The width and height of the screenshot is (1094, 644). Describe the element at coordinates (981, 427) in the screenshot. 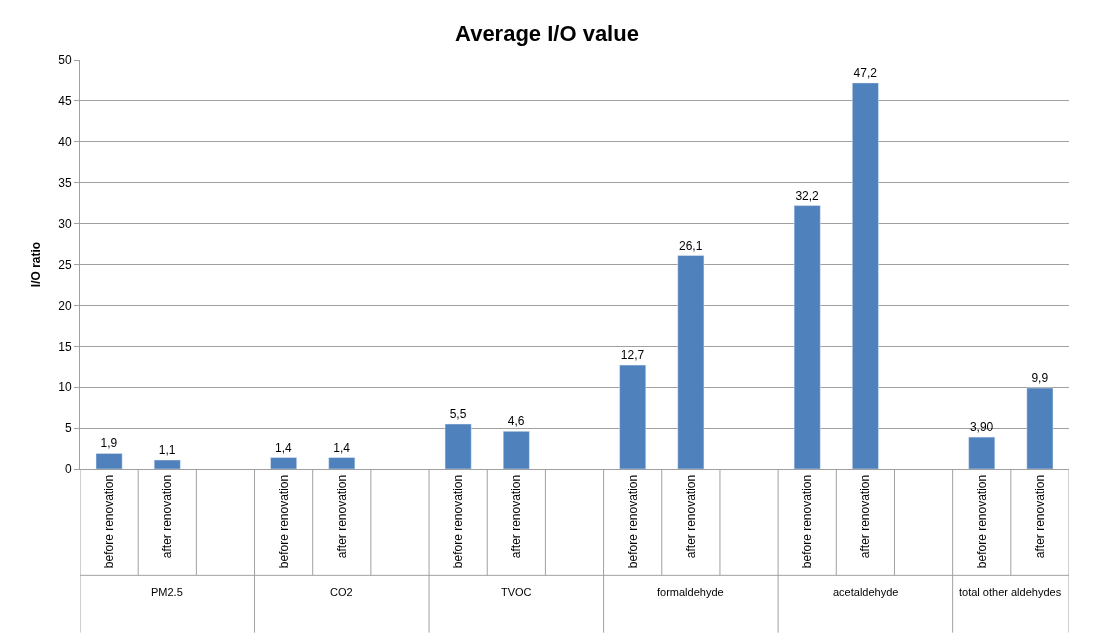

I see `data-label: 3,90` at that location.